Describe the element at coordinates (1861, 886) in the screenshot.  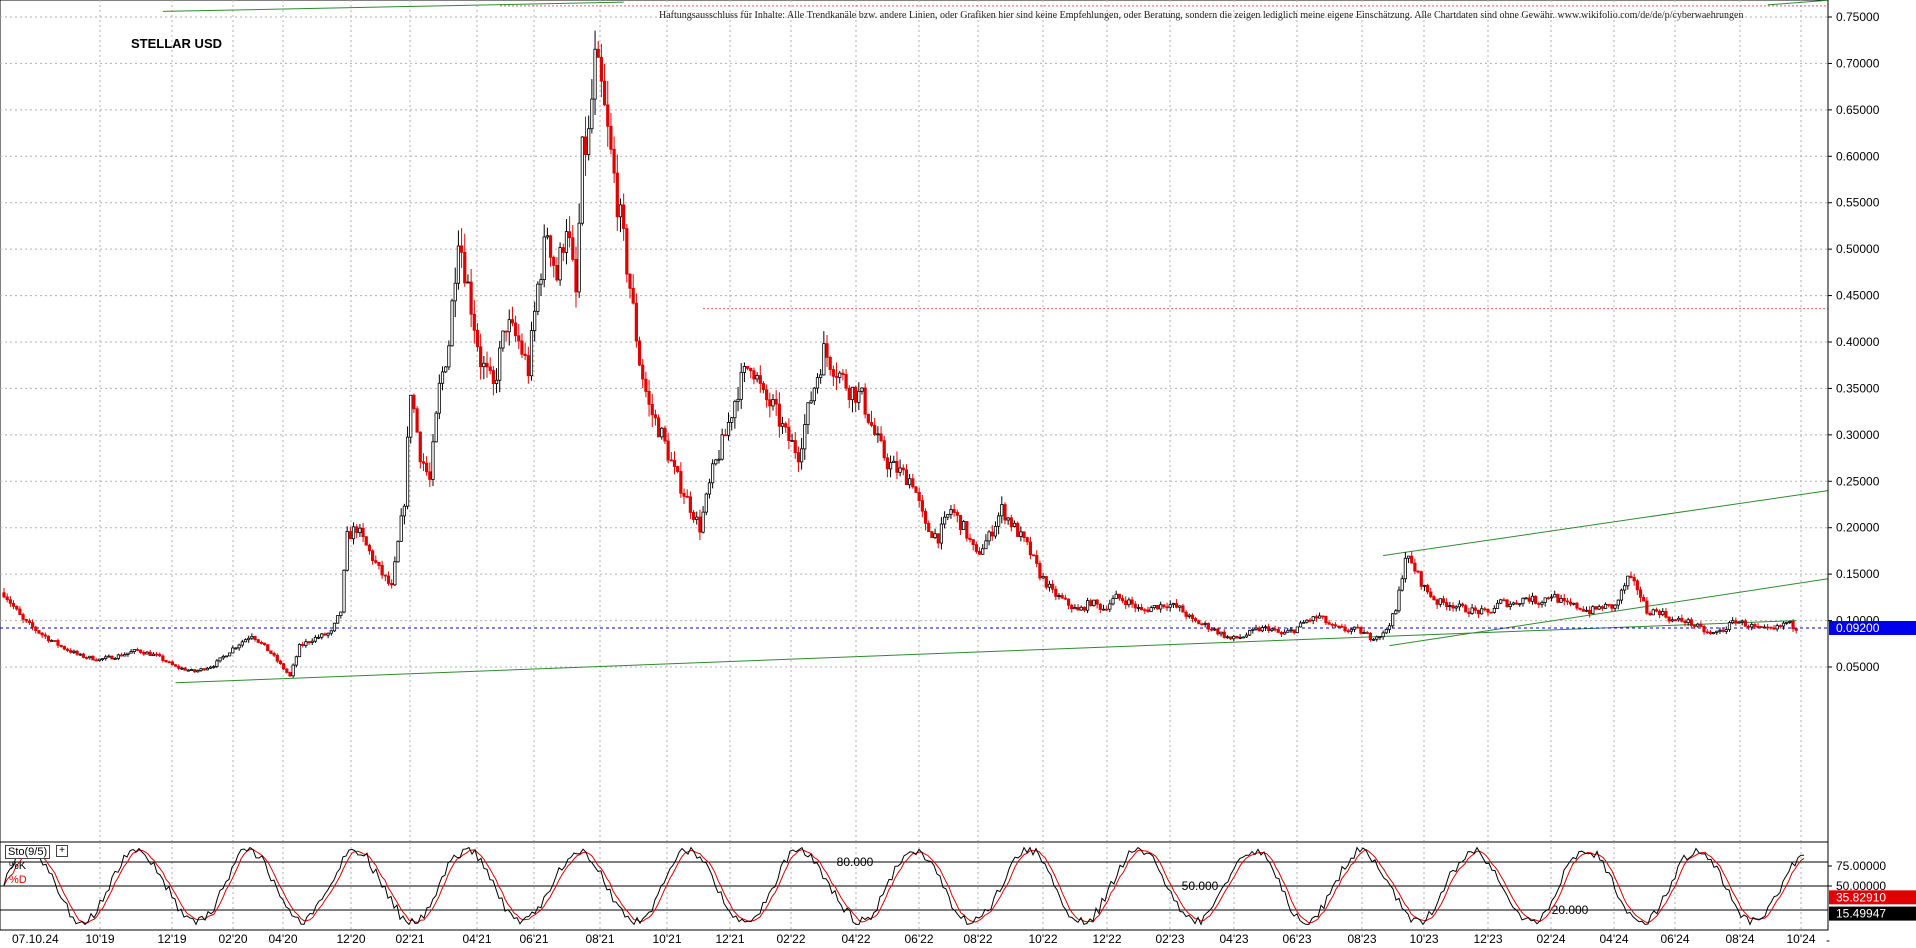
I see `stochastic-tick-label: 50.00000` at that location.